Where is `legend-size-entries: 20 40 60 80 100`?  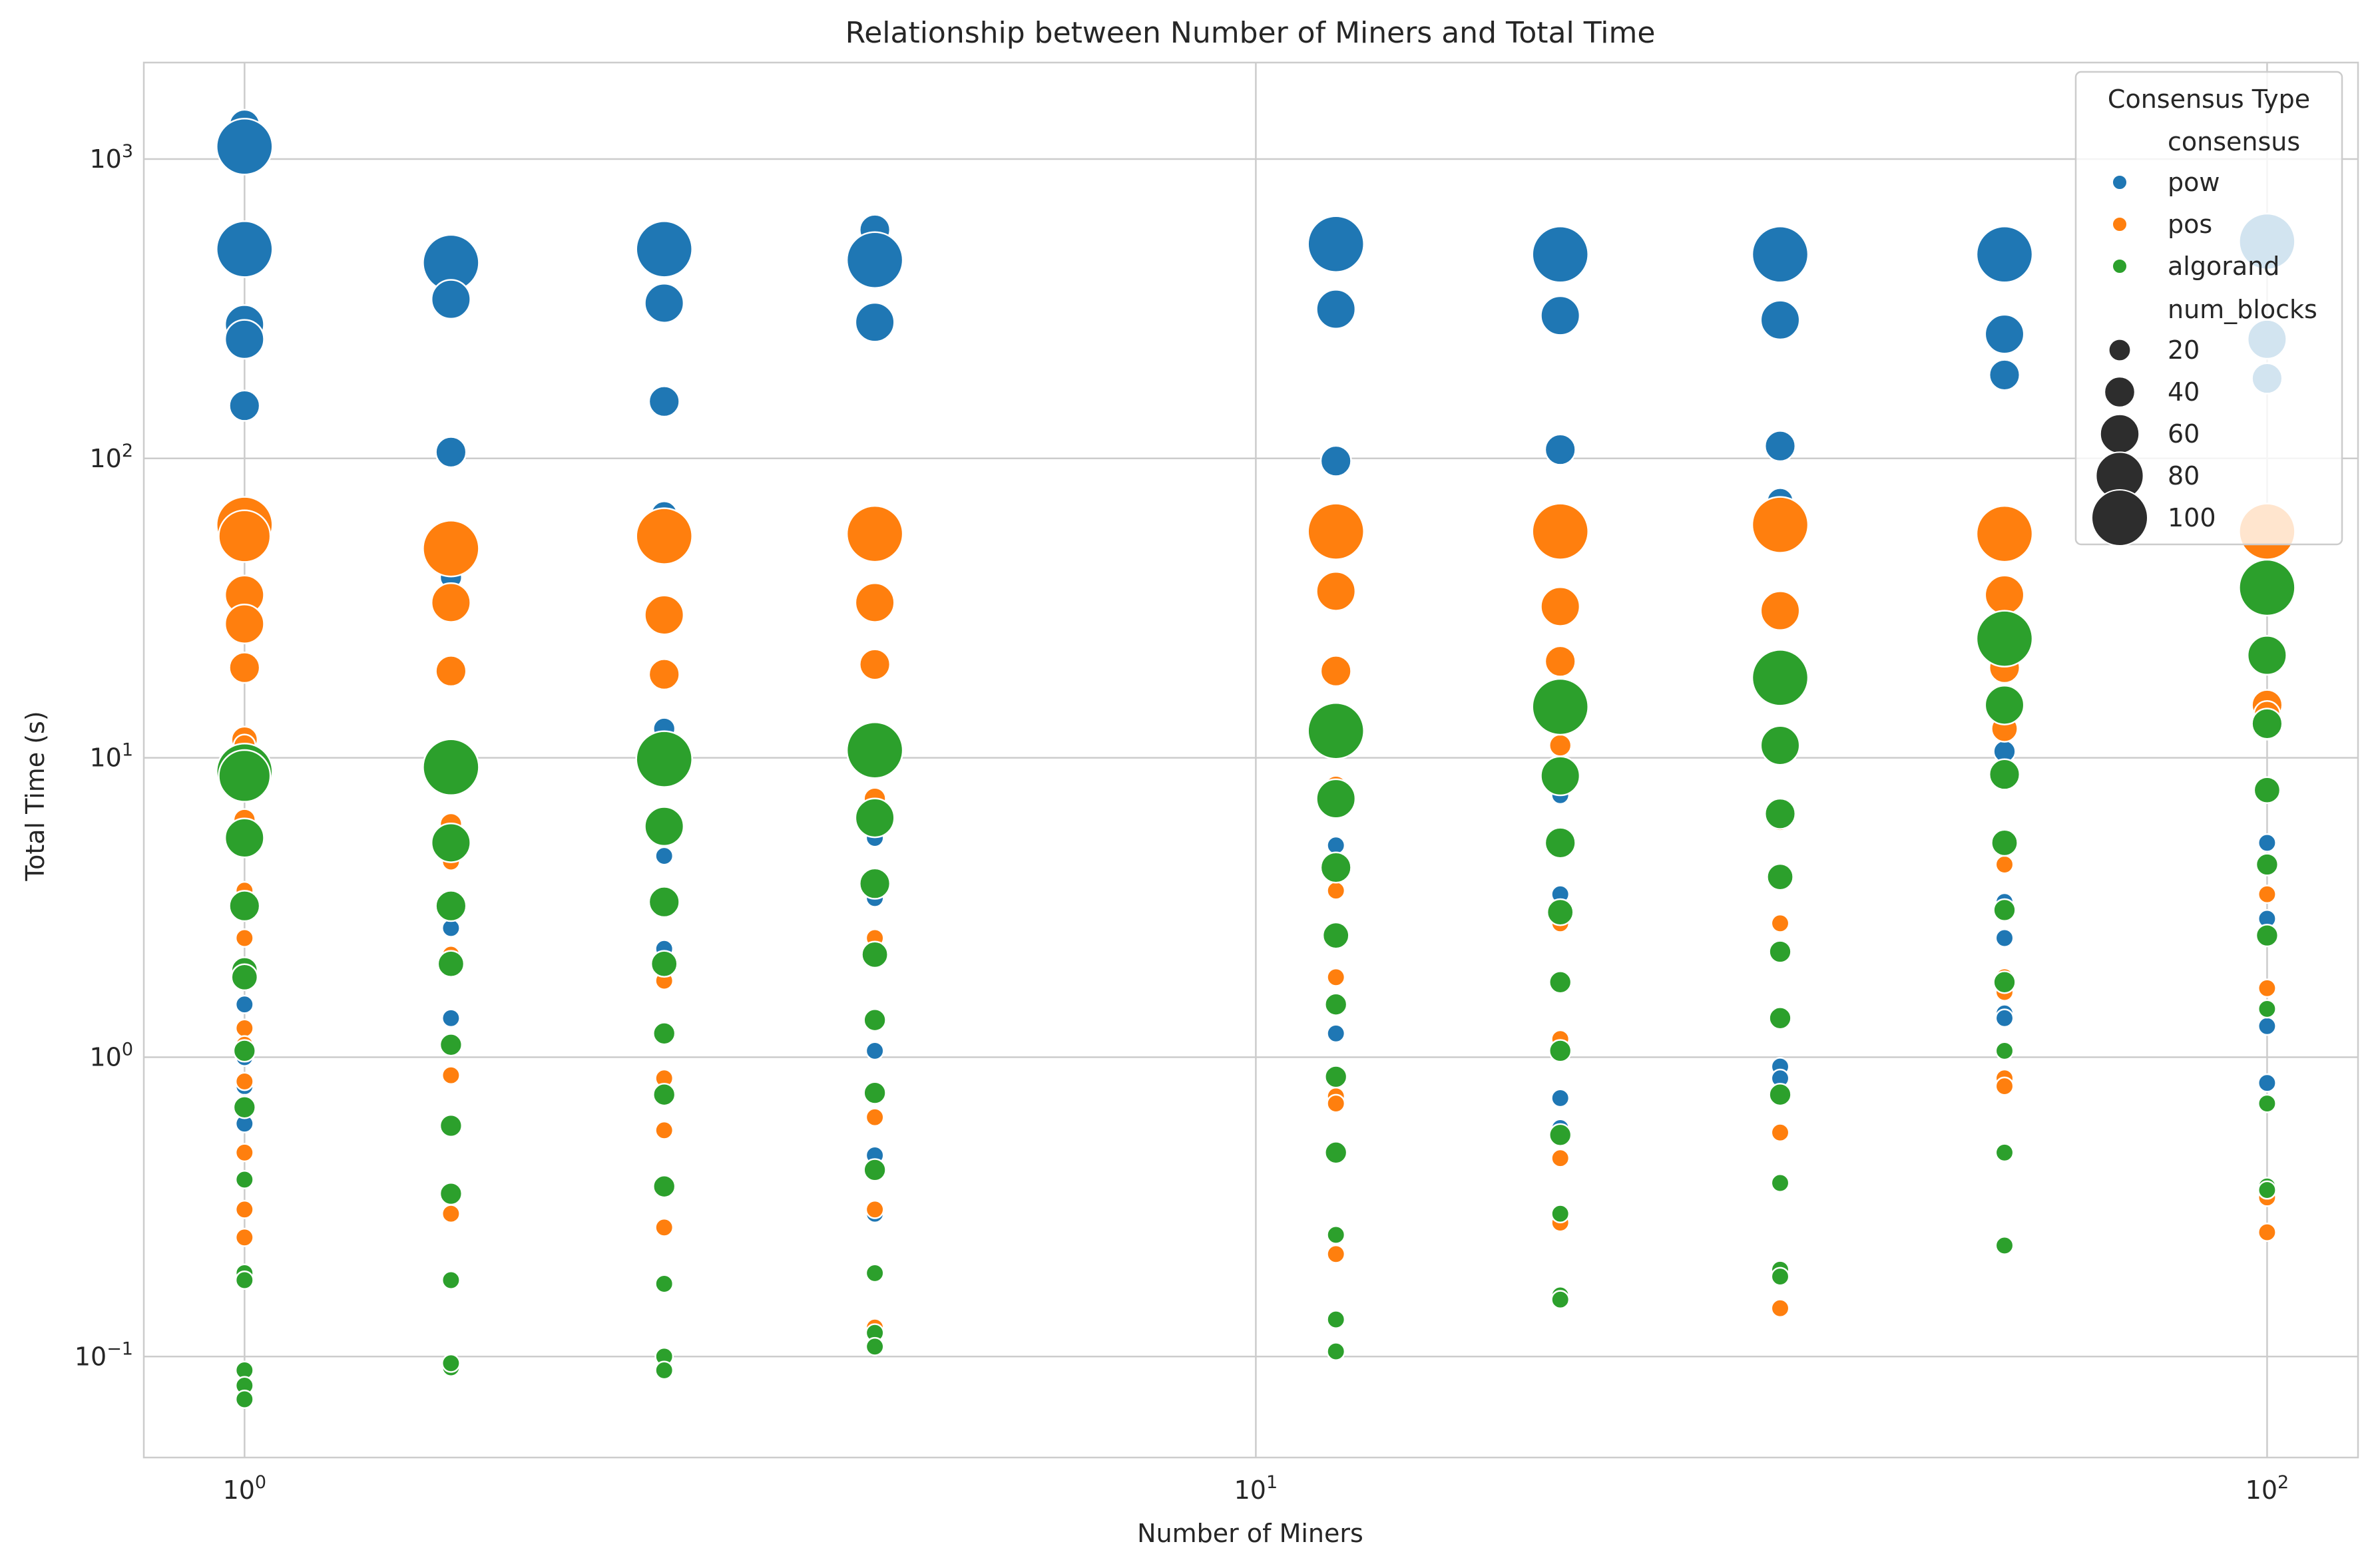
legend-size-entries: 20 40 60 80 100 is located at coordinates (2153, 440).